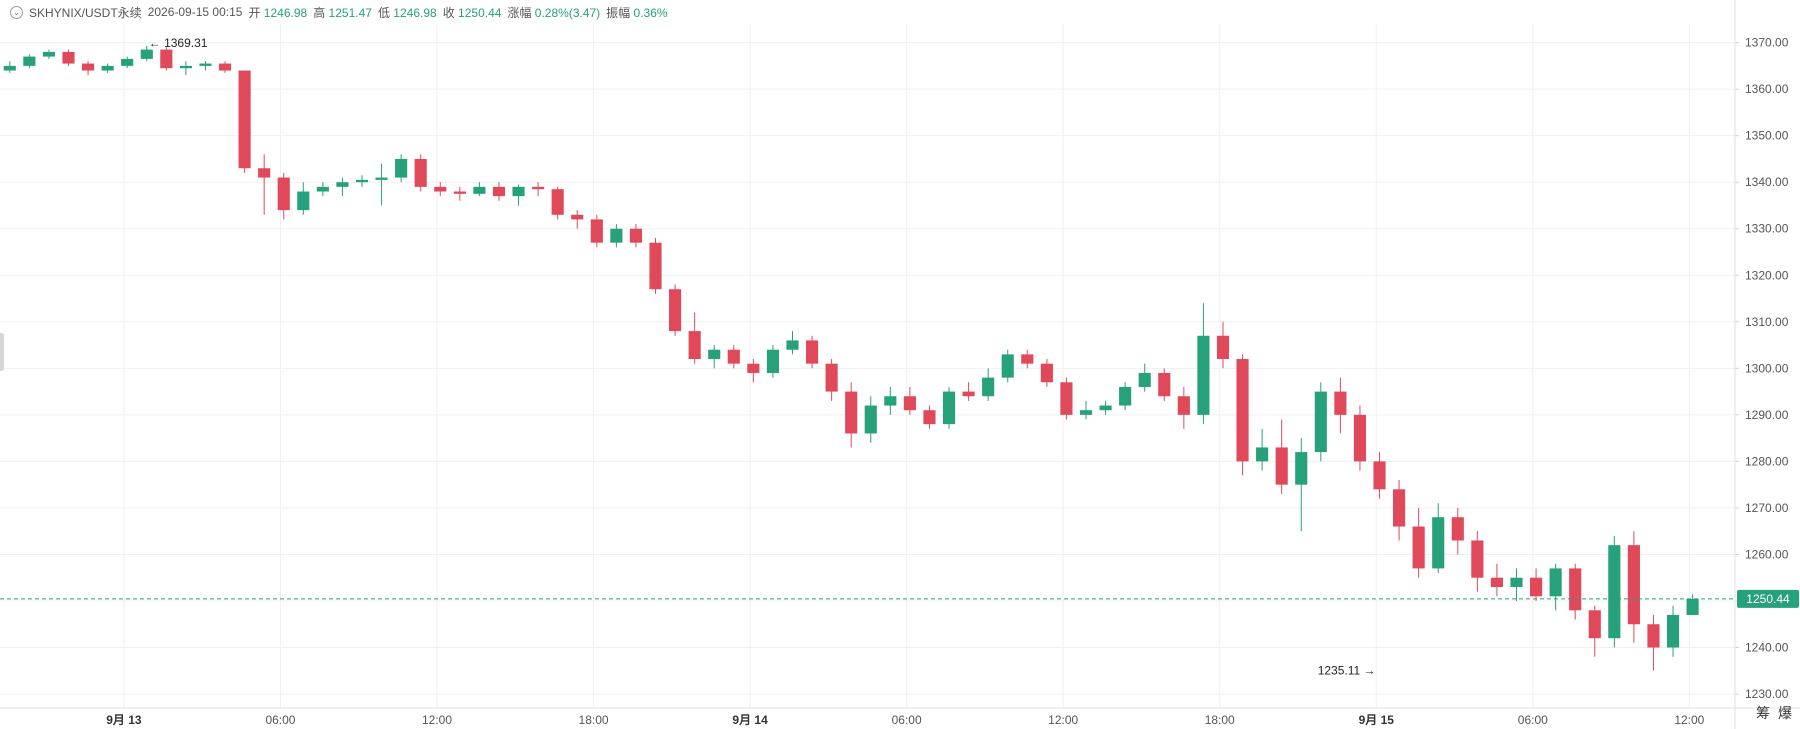 This screenshot has height=729, width=1800. What do you see at coordinates (1377, 720) in the screenshot?
I see `x-tick-label: 9月 15` at bounding box center [1377, 720].